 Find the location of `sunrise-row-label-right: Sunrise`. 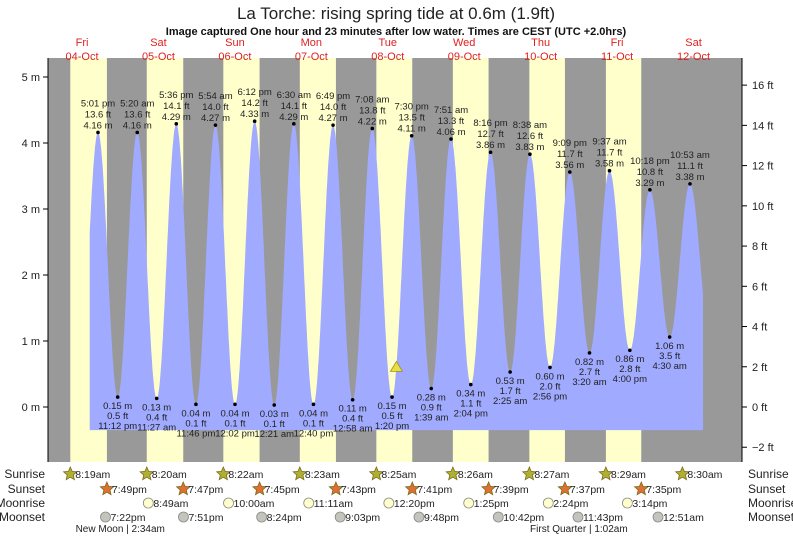

sunrise-row-label-right: Sunrise is located at coordinates (768, 474).